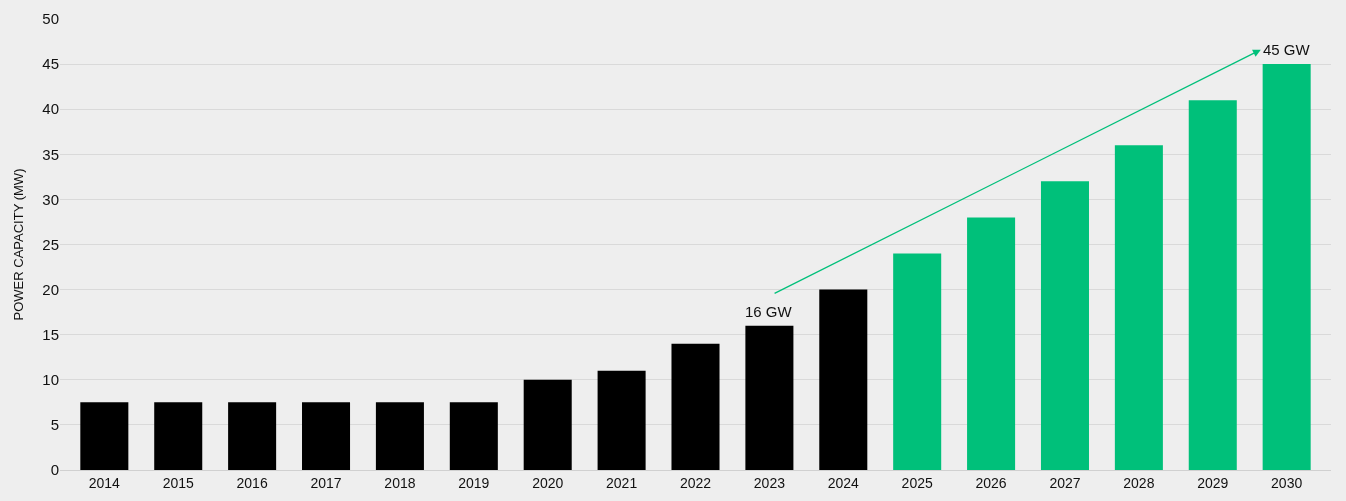 Image resolution: width=1346 pixels, height=501 pixels. What do you see at coordinates (695, 482) in the screenshot?
I see `x-tick-label: 2022` at bounding box center [695, 482].